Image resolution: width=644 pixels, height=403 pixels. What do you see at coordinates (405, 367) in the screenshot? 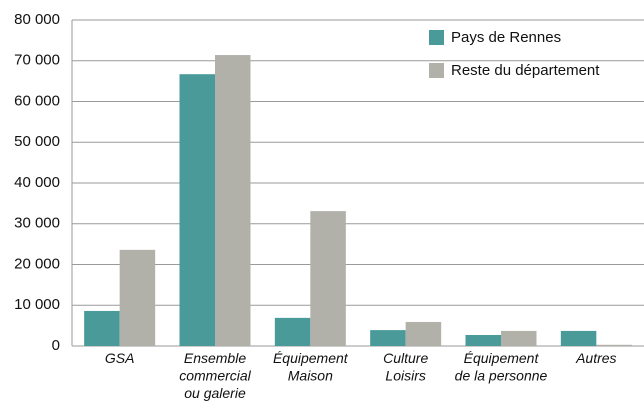
I see `x-tick-label: Culture Loisirs` at bounding box center [405, 367].